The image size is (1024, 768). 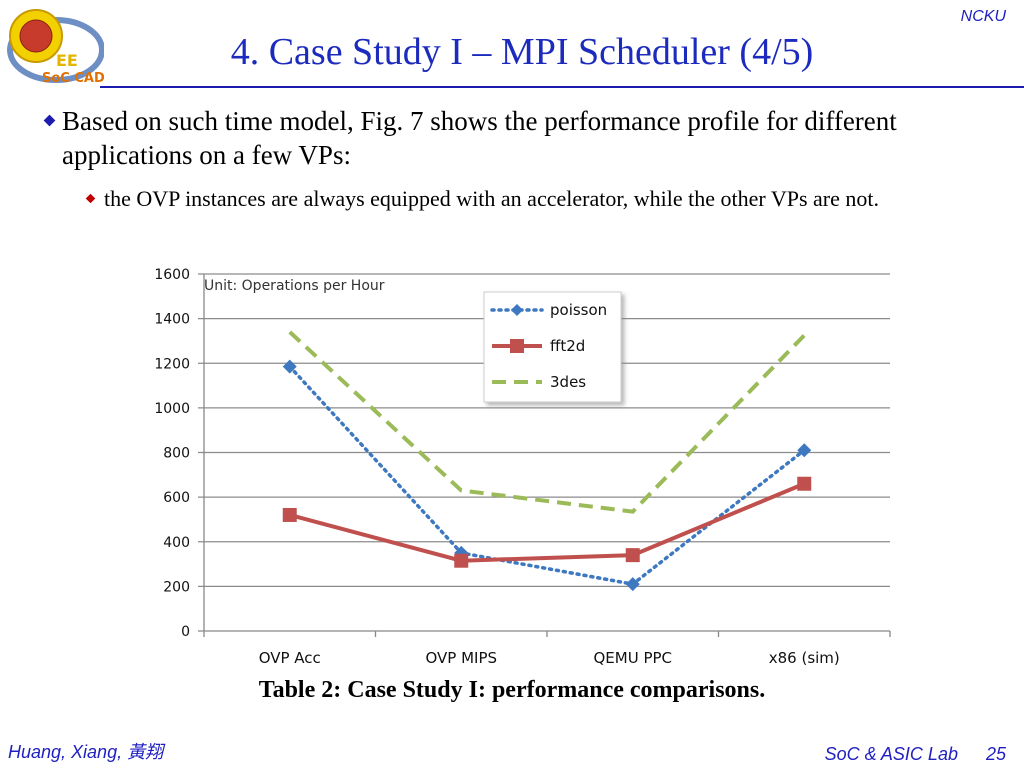 What do you see at coordinates (562, 87) in the screenshot?
I see `header-divider` at bounding box center [562, 87].